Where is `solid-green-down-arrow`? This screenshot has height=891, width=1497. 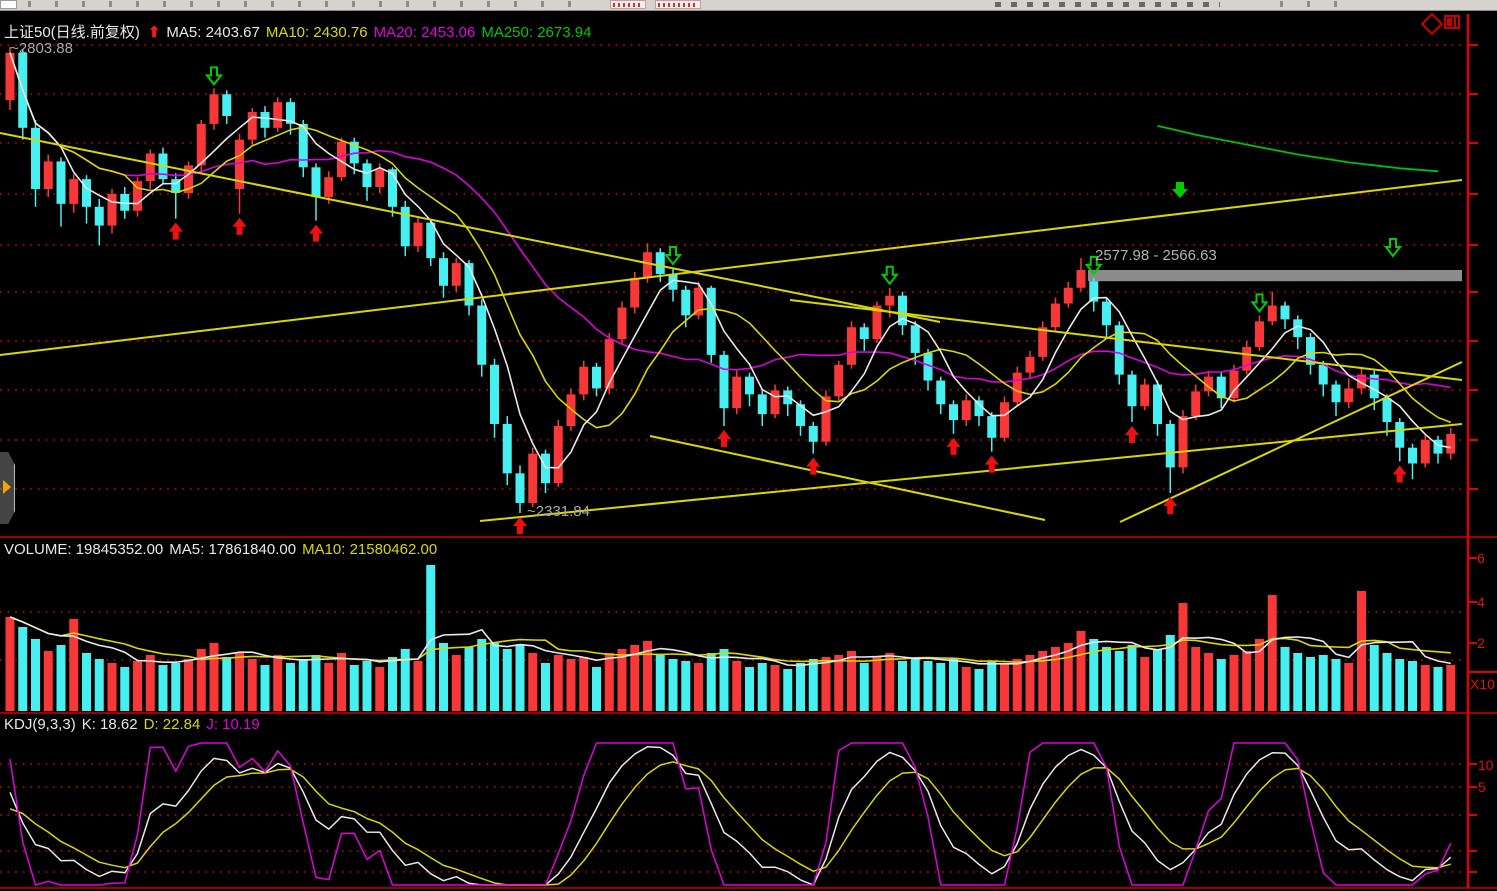 solid-green-down-arrow is located at coordinates (1180, 190).